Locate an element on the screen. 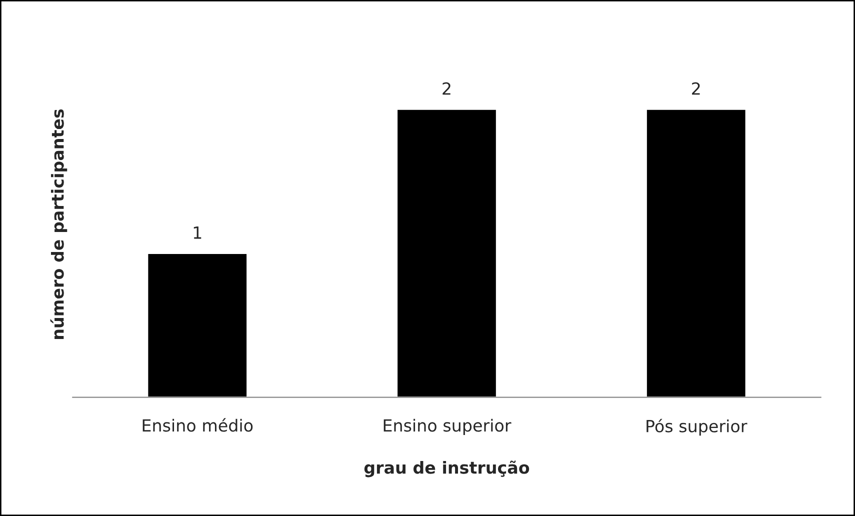 The width and height of the screenshot is (855, 516). x-axis-title: grau de instrução is located at coordinates (447, 469).